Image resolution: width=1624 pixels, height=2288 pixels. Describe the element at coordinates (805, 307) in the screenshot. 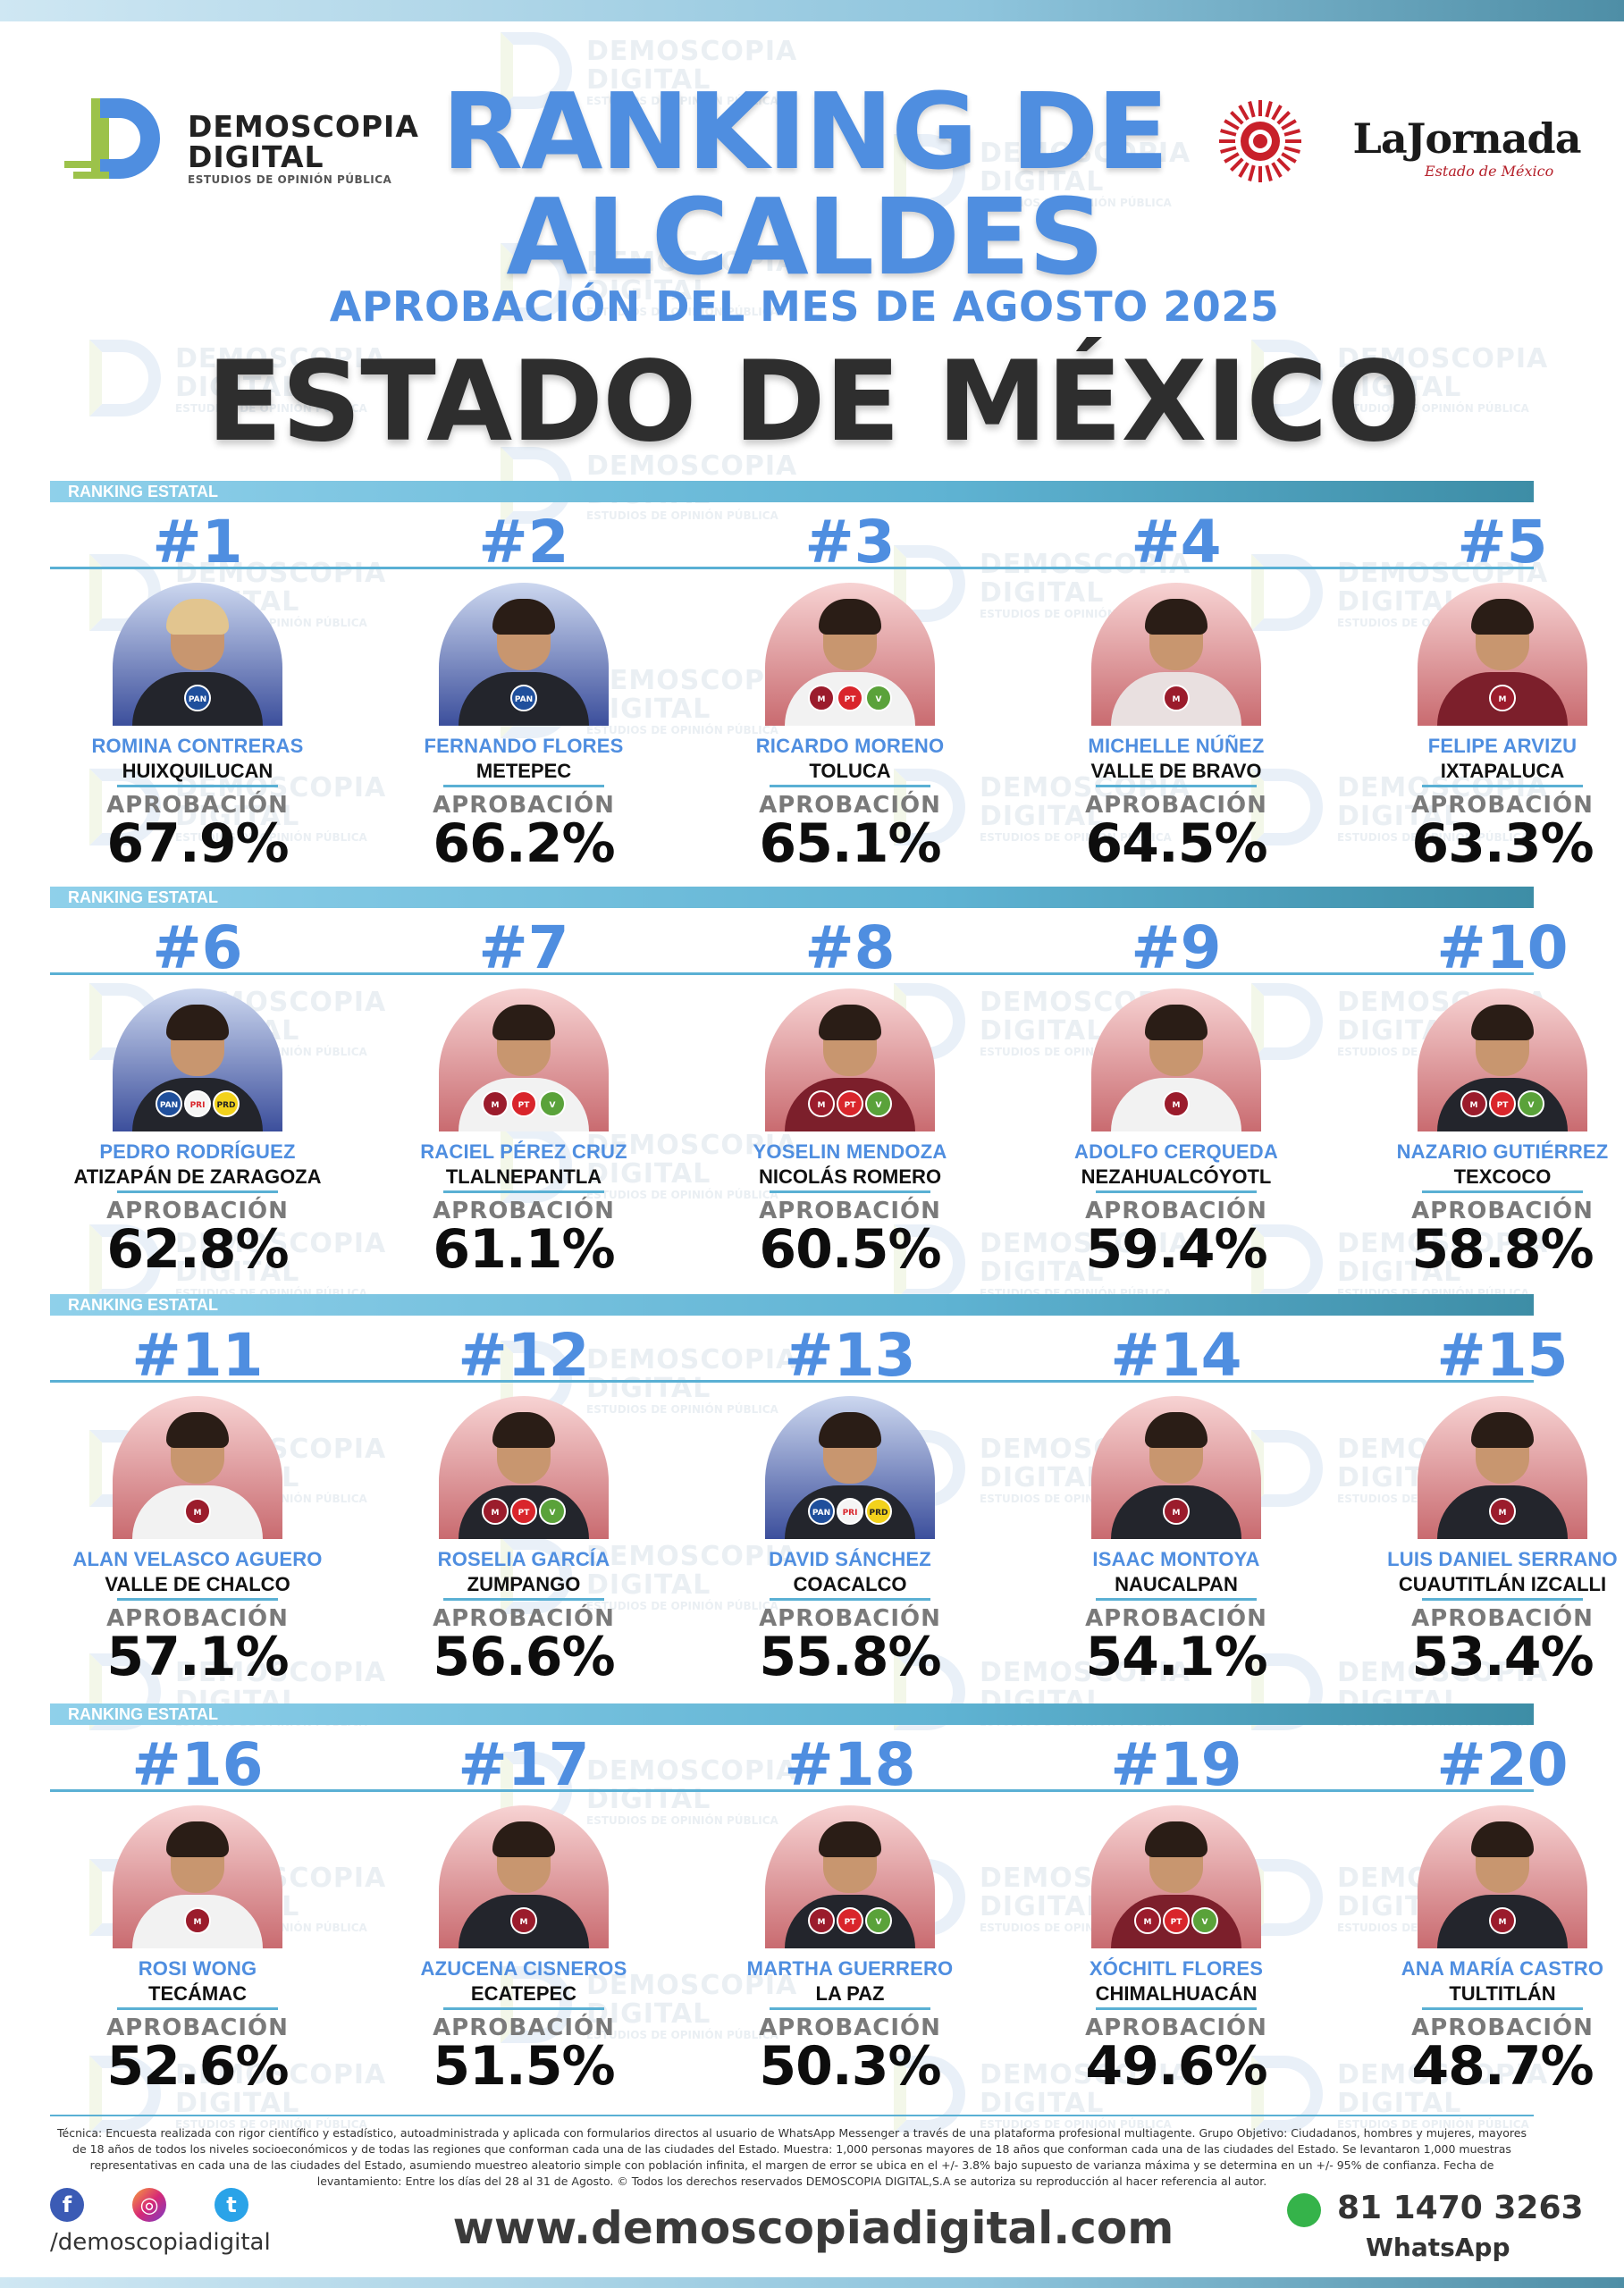

I see `subtitle: APROBACIÓN DEL MES DE AGOSTO 2025` at that location.